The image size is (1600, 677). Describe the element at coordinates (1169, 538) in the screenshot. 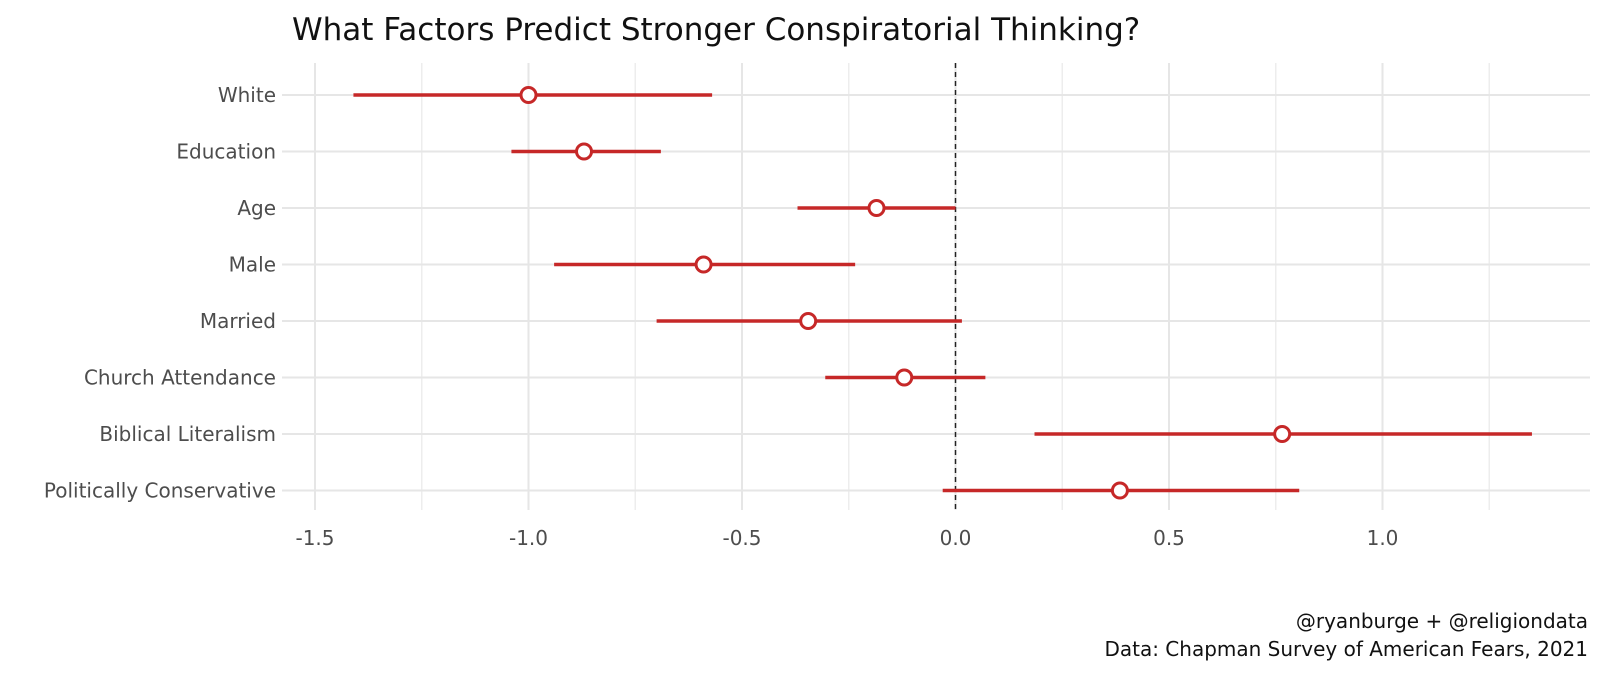

I see `x-tick-label-4: 0.5` at that location.